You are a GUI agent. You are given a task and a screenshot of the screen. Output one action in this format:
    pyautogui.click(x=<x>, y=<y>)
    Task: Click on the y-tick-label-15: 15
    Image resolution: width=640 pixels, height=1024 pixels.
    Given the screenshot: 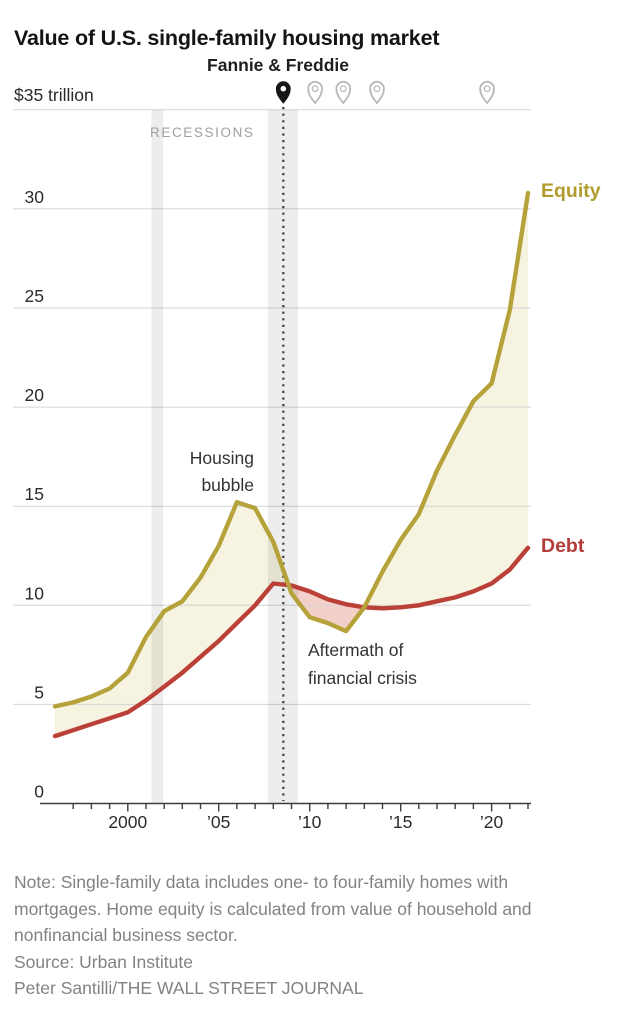 What is the action you would take?
    pyautogui.click(x=34, y=494)
    